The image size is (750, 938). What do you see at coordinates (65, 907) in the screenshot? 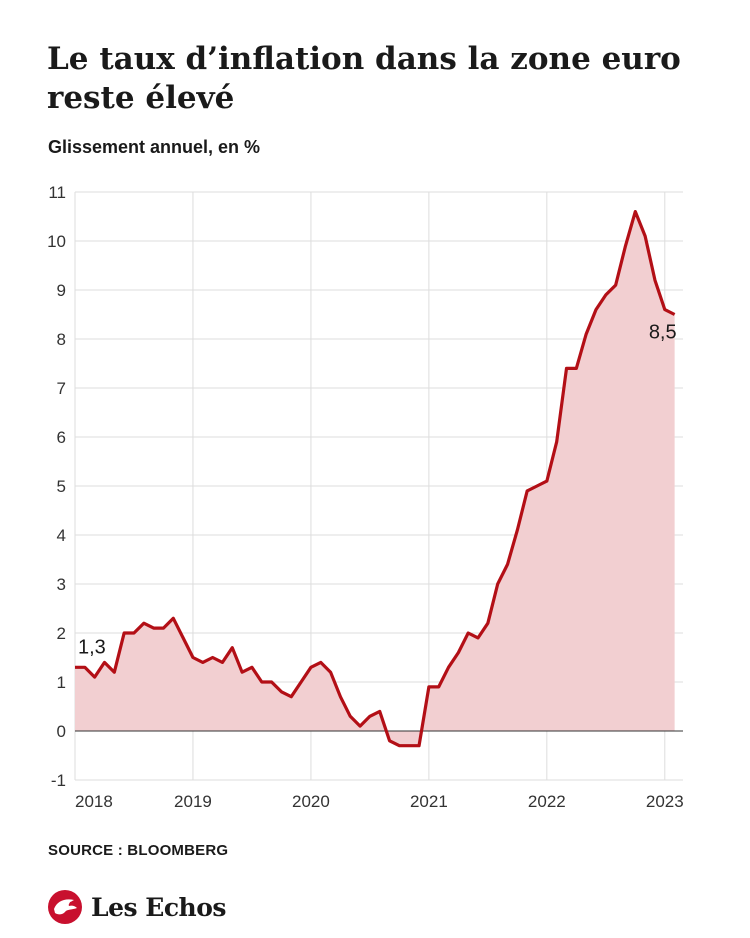
I see `les-echos-logo-icon` at bounding box center [65, 907].